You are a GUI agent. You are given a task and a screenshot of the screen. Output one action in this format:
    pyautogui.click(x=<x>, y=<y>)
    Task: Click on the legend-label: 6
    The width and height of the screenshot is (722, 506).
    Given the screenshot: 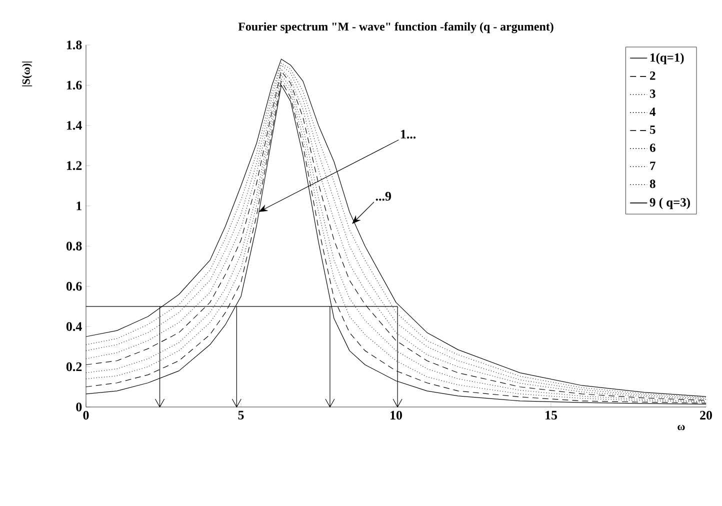 What is the action you would take?
    pyautogui.click(x=653, y=148)
    